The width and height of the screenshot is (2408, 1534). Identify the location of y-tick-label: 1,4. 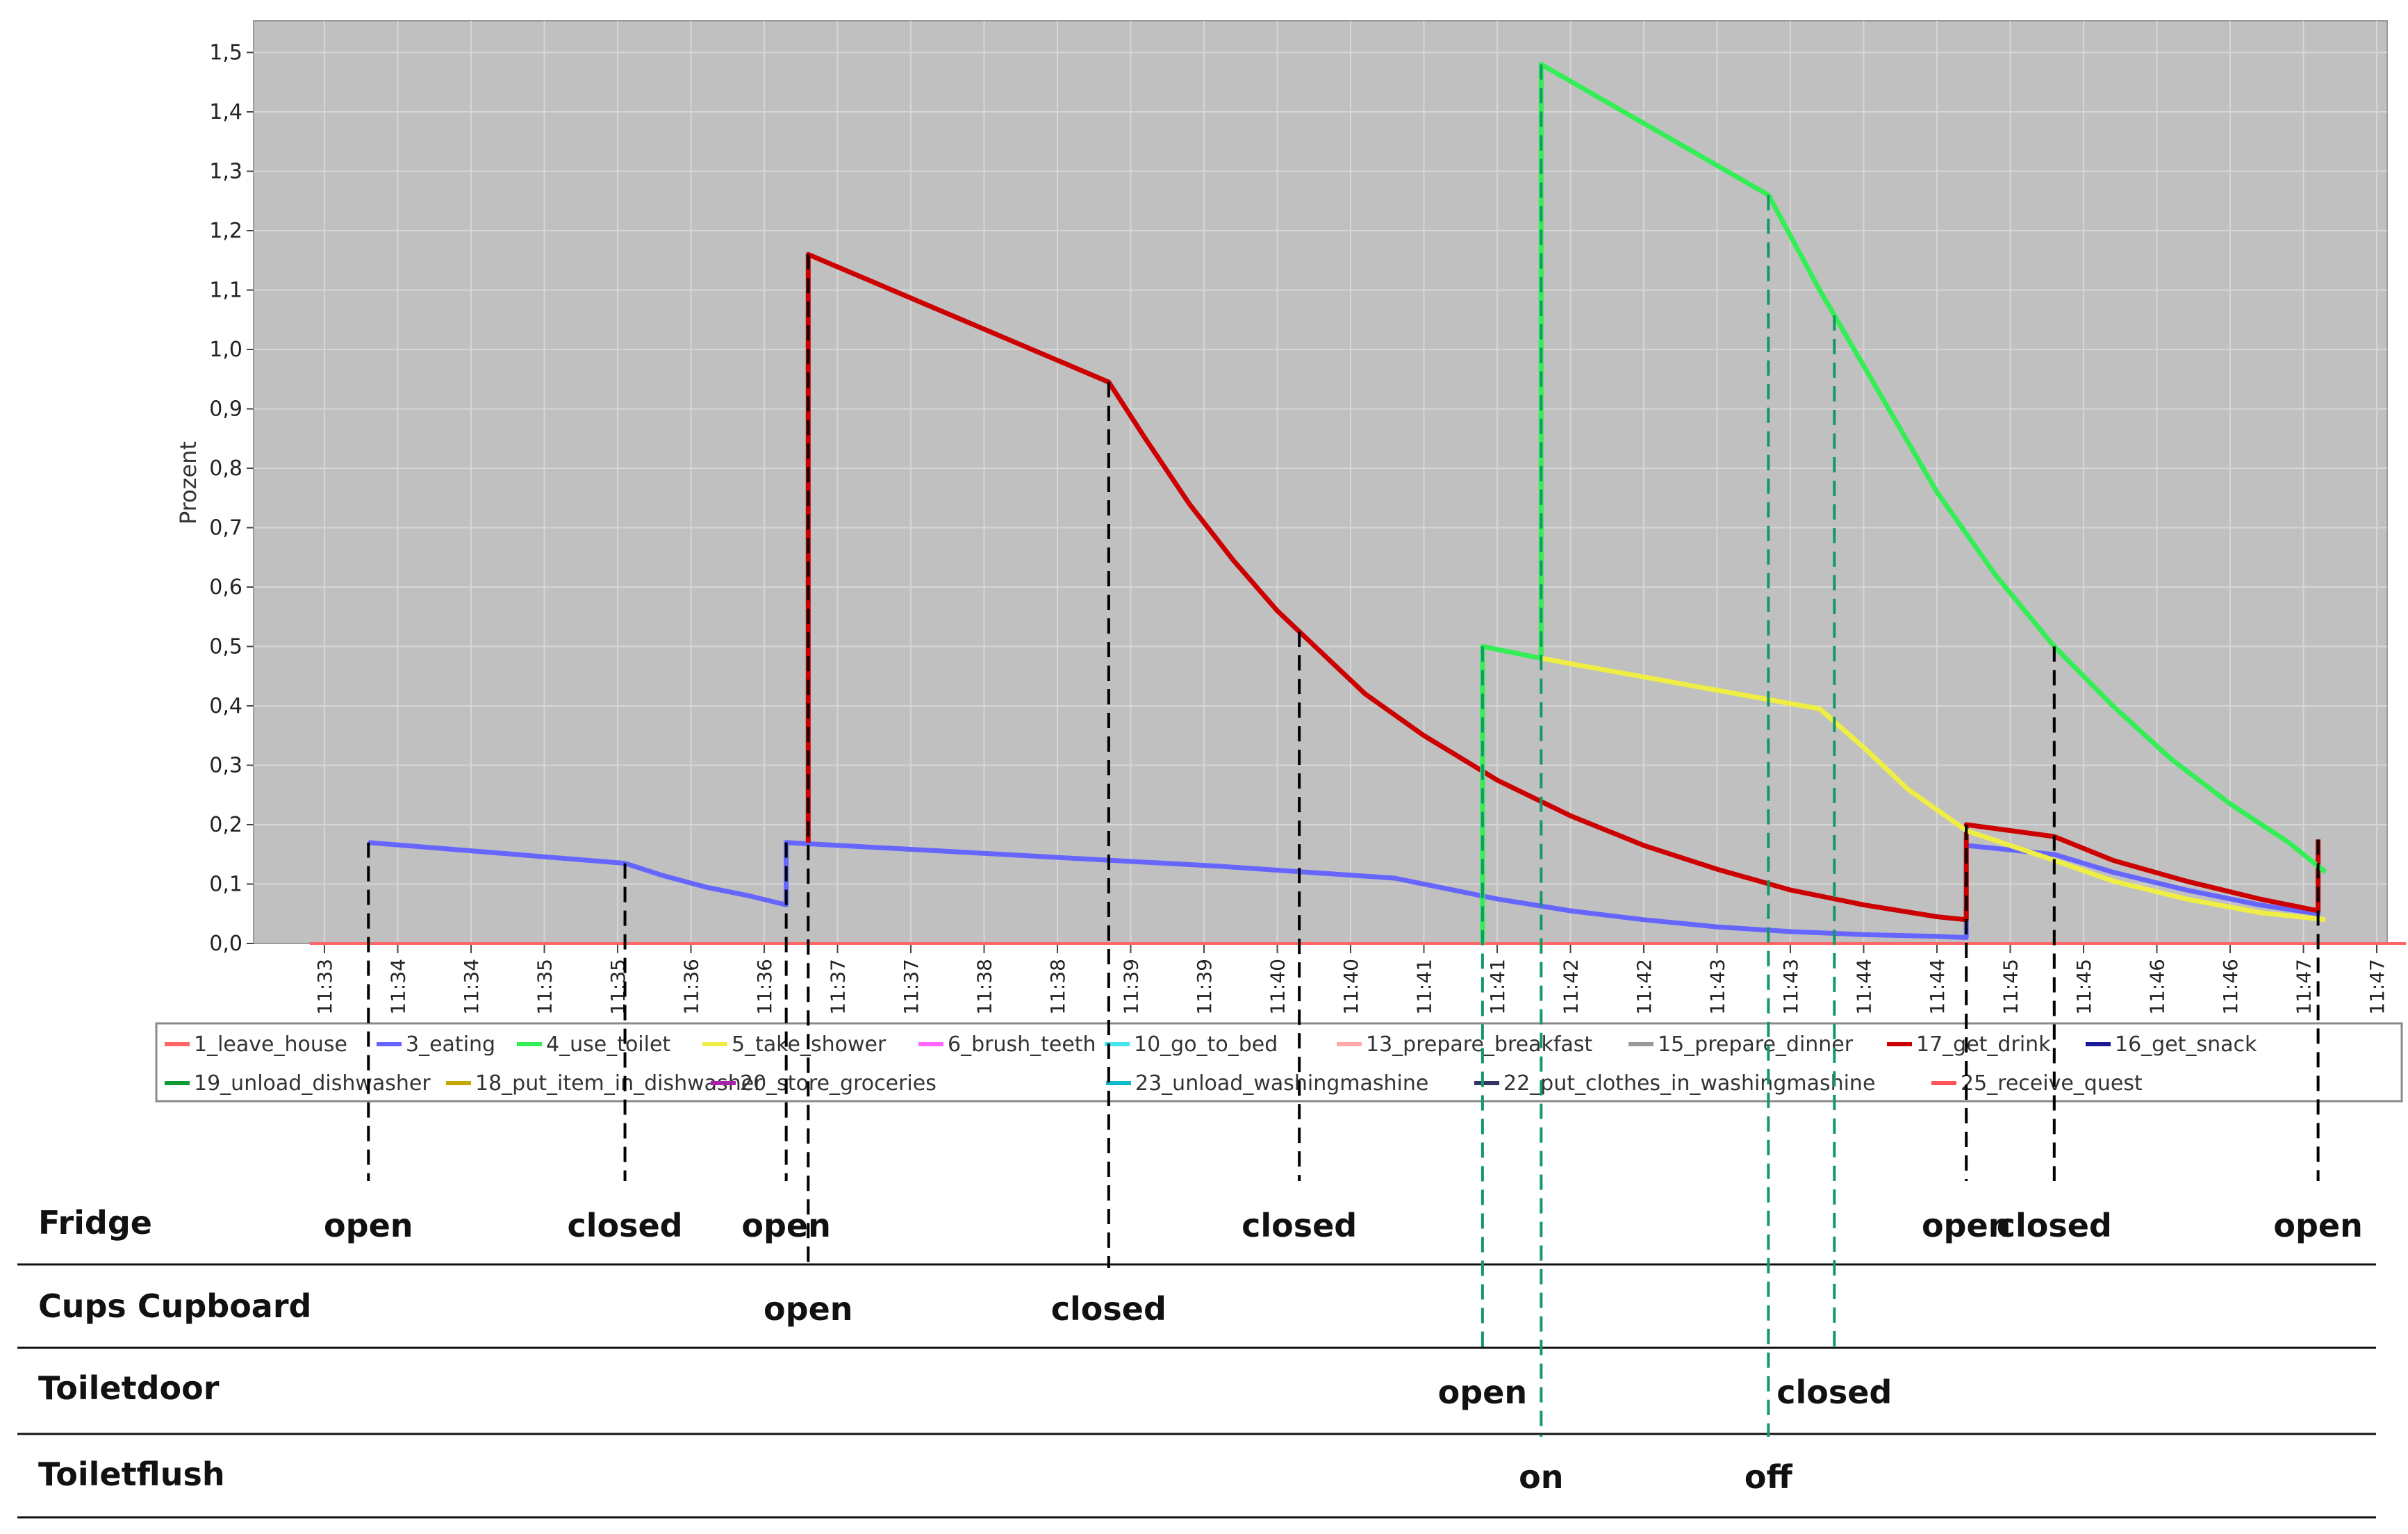
(225, 112).